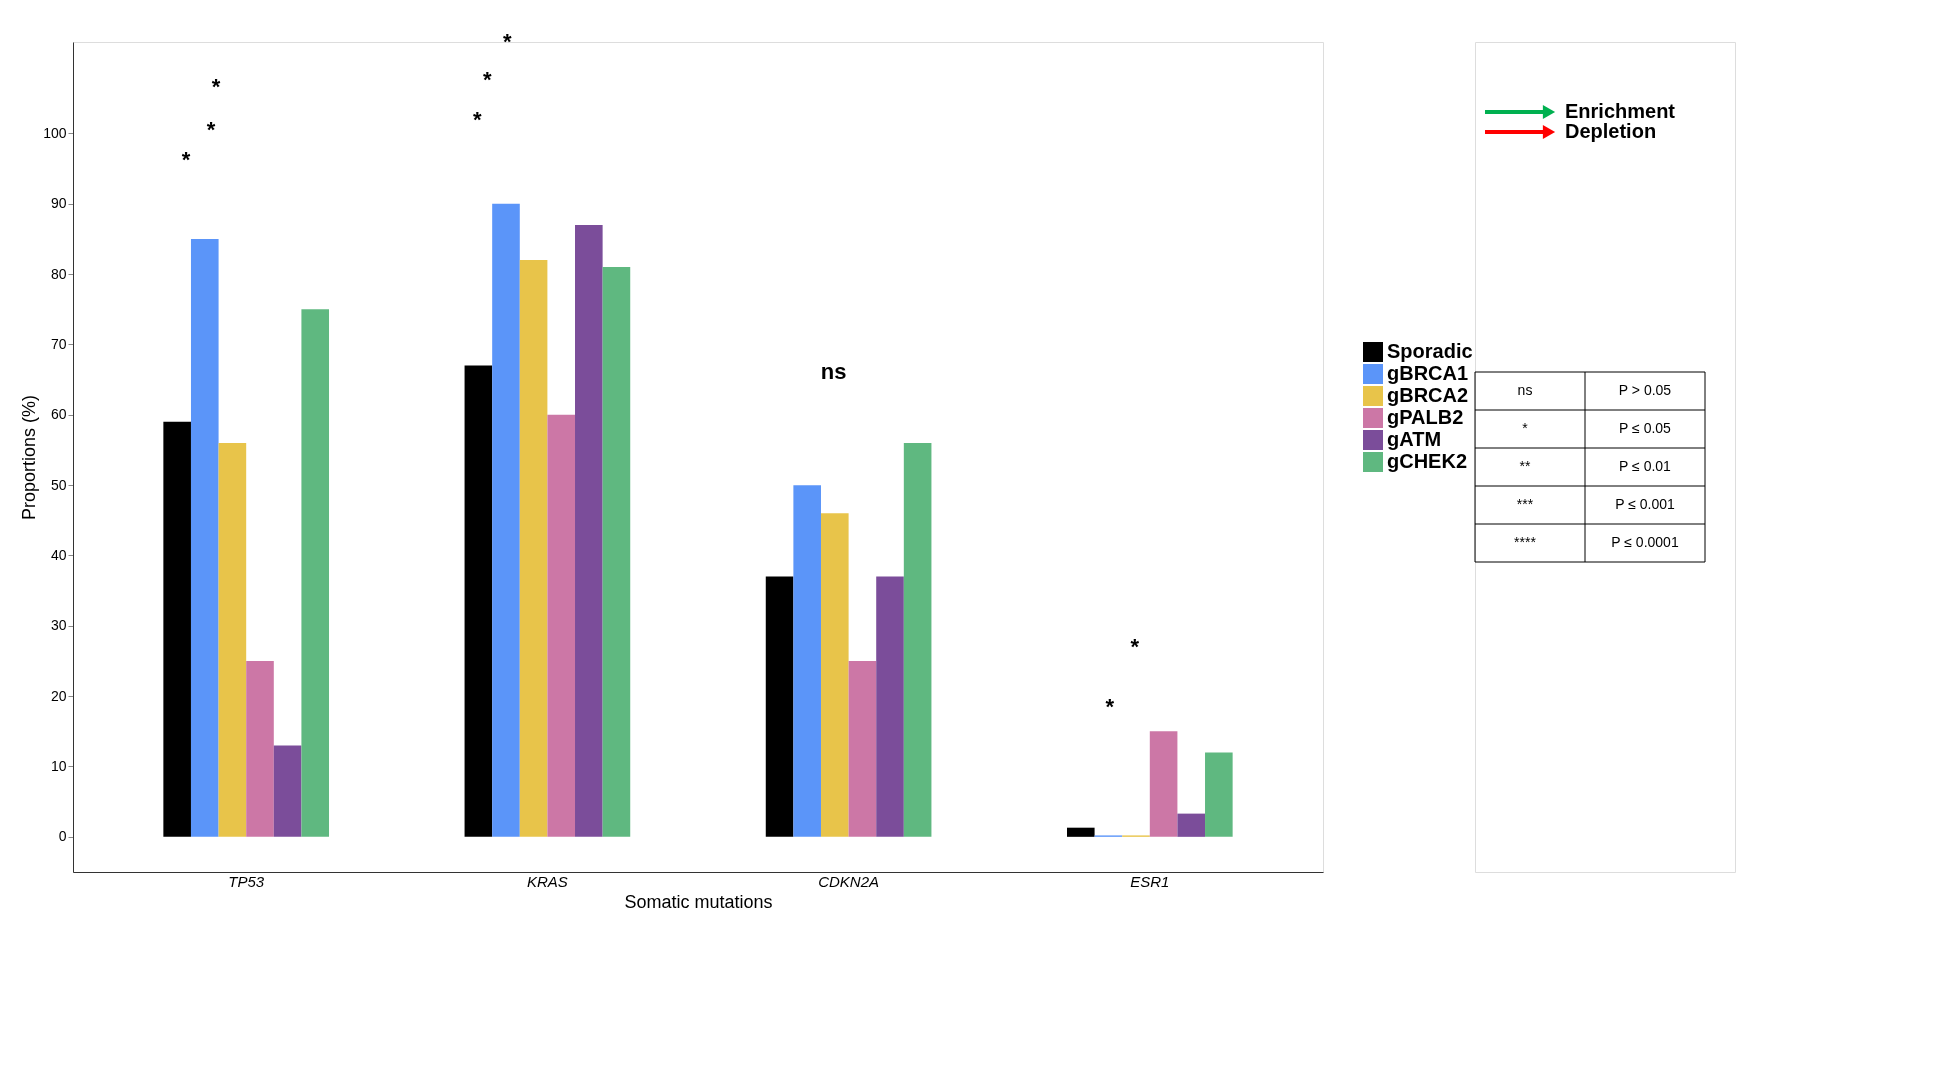  What do you see at coordinates (29, 457) in the screenshot?
I see `y-axis-title: Proportions (%)` at bounding box center [29, 457].